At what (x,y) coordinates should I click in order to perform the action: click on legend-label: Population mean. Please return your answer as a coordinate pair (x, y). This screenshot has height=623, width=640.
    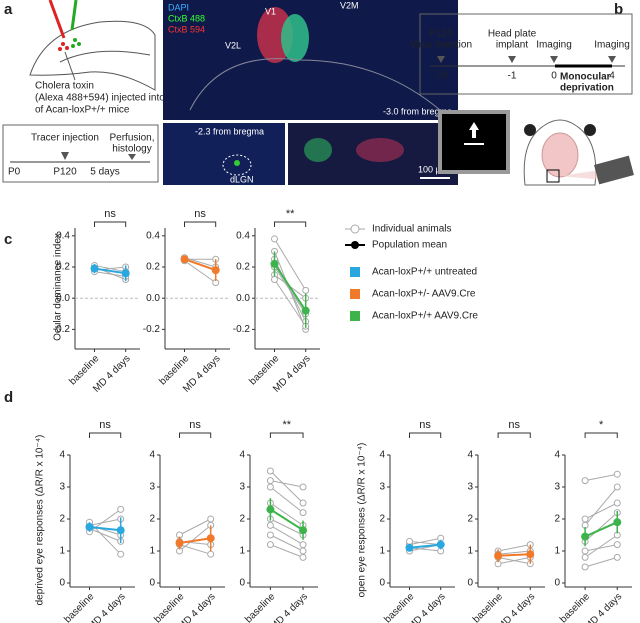
    Looking at the image, I should click on (409, 245).